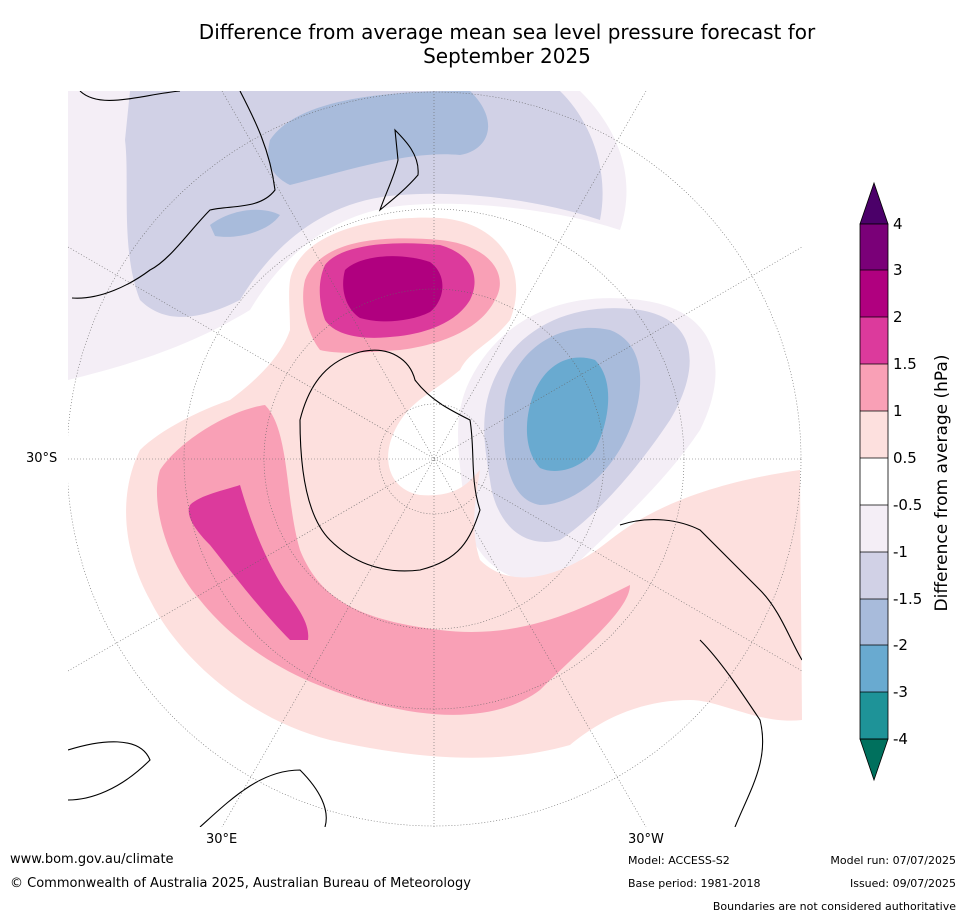 This screenshot has width=965, height=919. Describe the element at coordinates (908, 505) in the screenshot. I see `colorbar-tick: -0.5` at that location.